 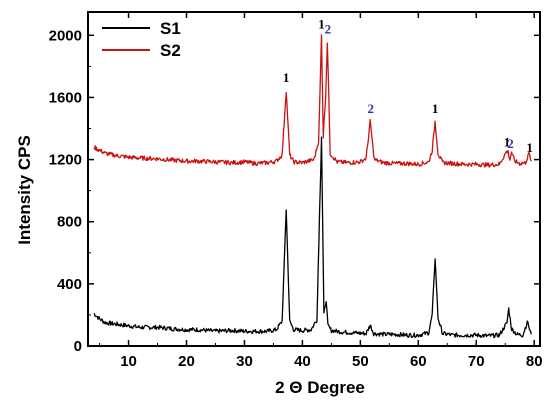 What do you see at coordinates (360, 361) in the screenshot?
I see `x-tick-label: 50` at bounding box center [360, 361].